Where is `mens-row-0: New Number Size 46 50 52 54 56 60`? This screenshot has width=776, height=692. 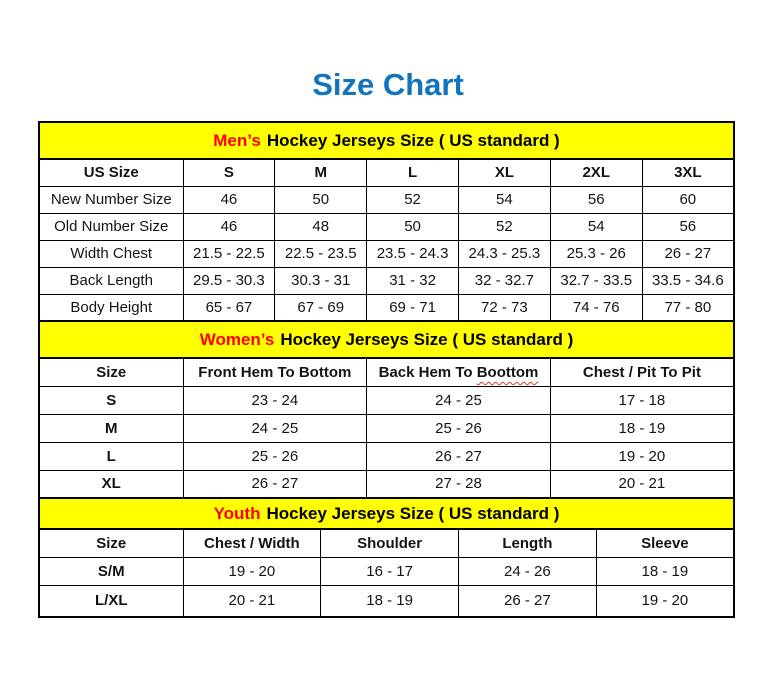 mens-row-0: New Number Size 46 50 52 54 56 60 is located at coordinates (386, 199).